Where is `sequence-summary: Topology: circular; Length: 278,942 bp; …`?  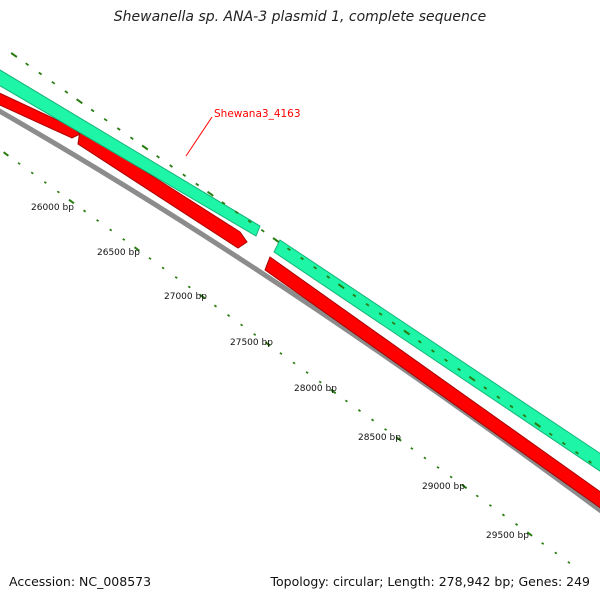
sequence-summary: Topology: circular; Length: 278,942 bp; … is located at coordinates (430, 581).